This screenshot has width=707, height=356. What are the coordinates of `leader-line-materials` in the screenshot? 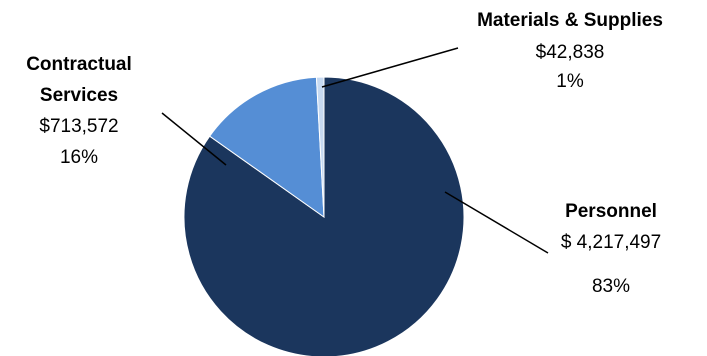 It's located at (390, 67).